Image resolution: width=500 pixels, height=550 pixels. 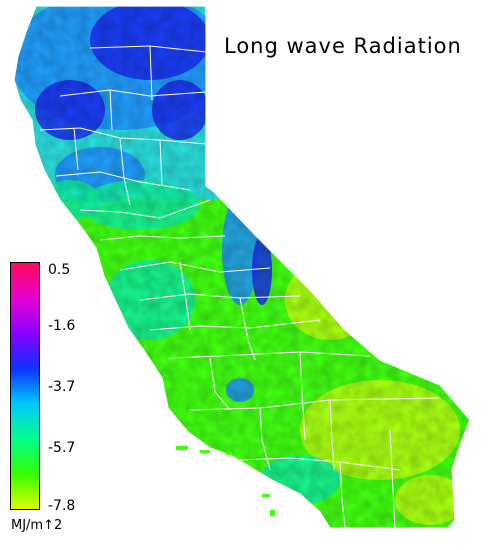 What do you see at coordinates (62, 448) in the screenshot?
I see `legend-tick-4: -5.7` at bounding box center [62, 448].